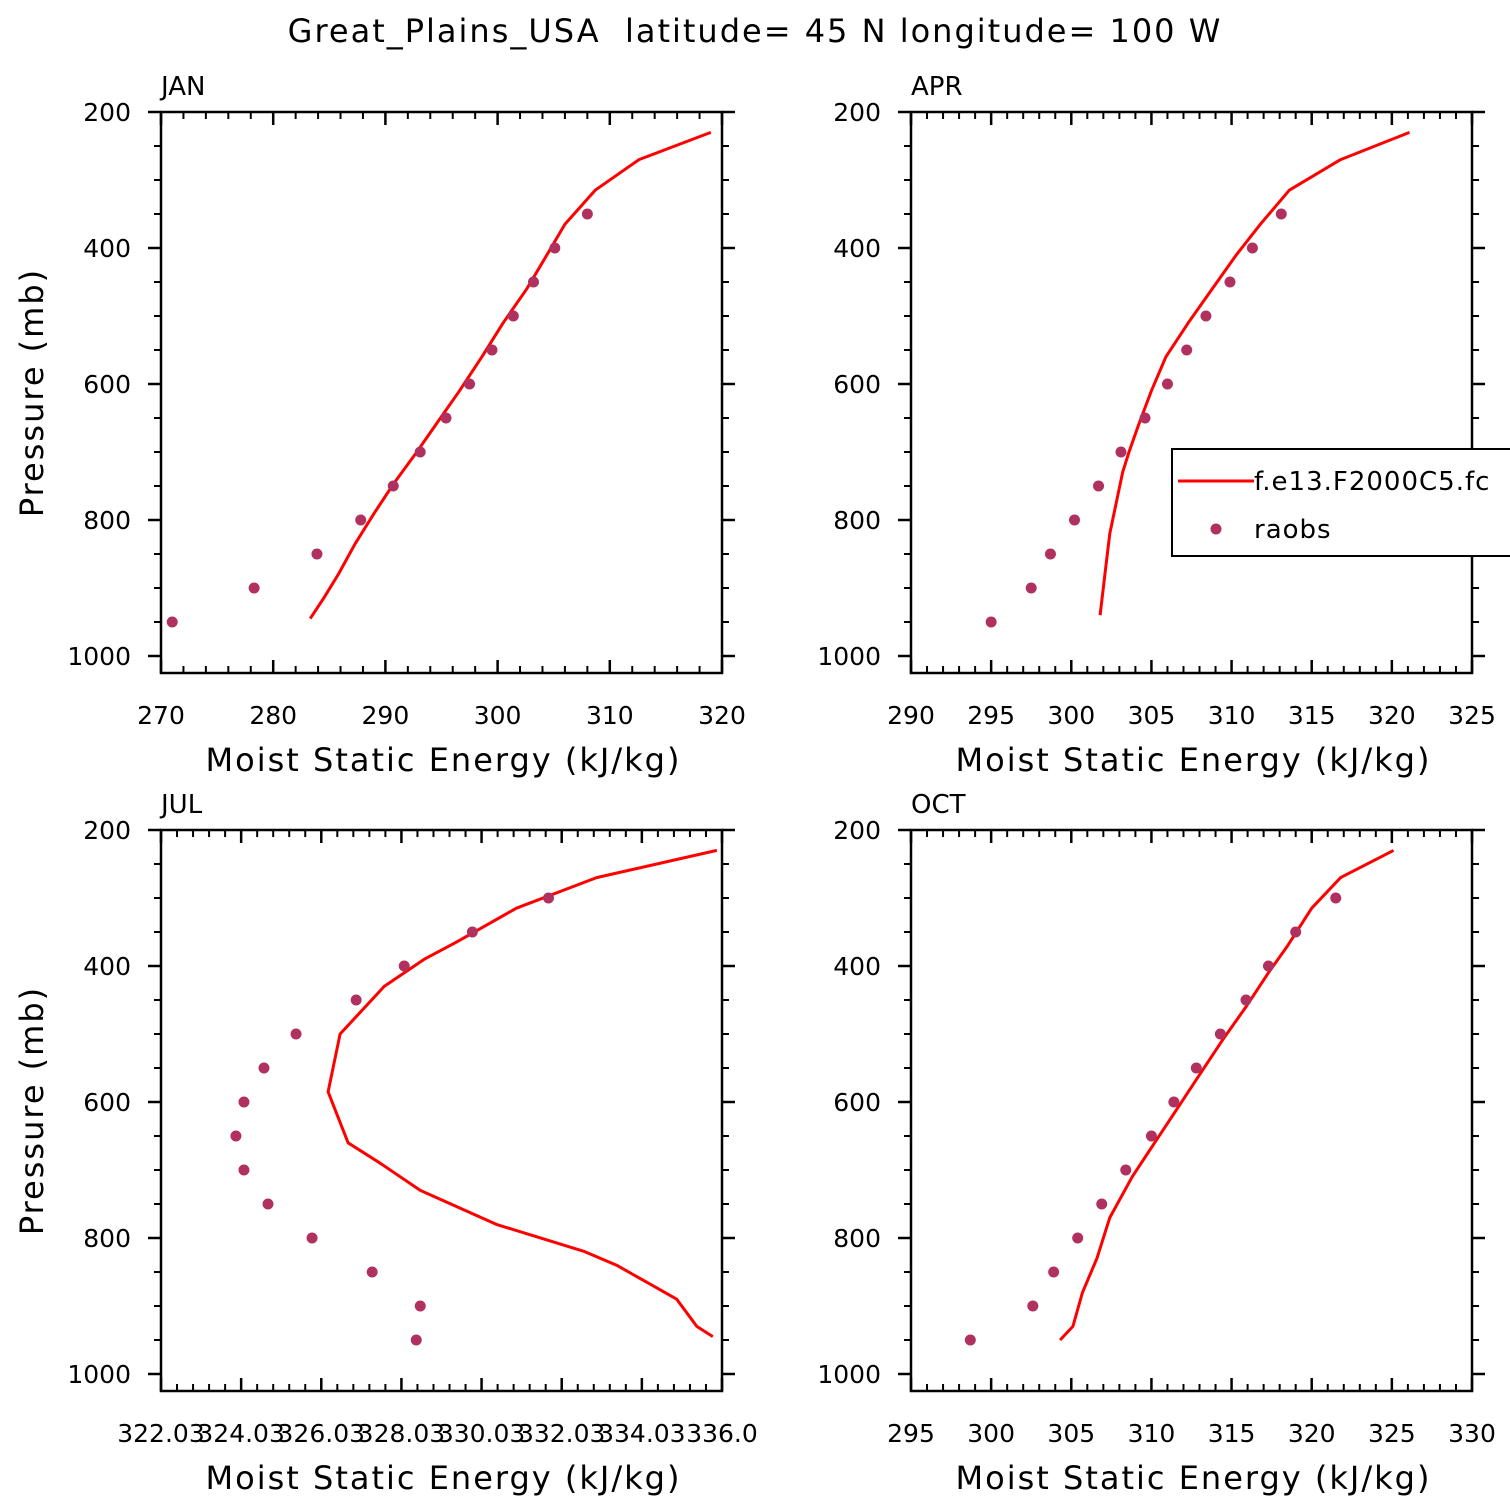 The image size is (1510, 1510). I want to click on legend: f.e13.F2000C5.fc raobs, so click(1340, 502).